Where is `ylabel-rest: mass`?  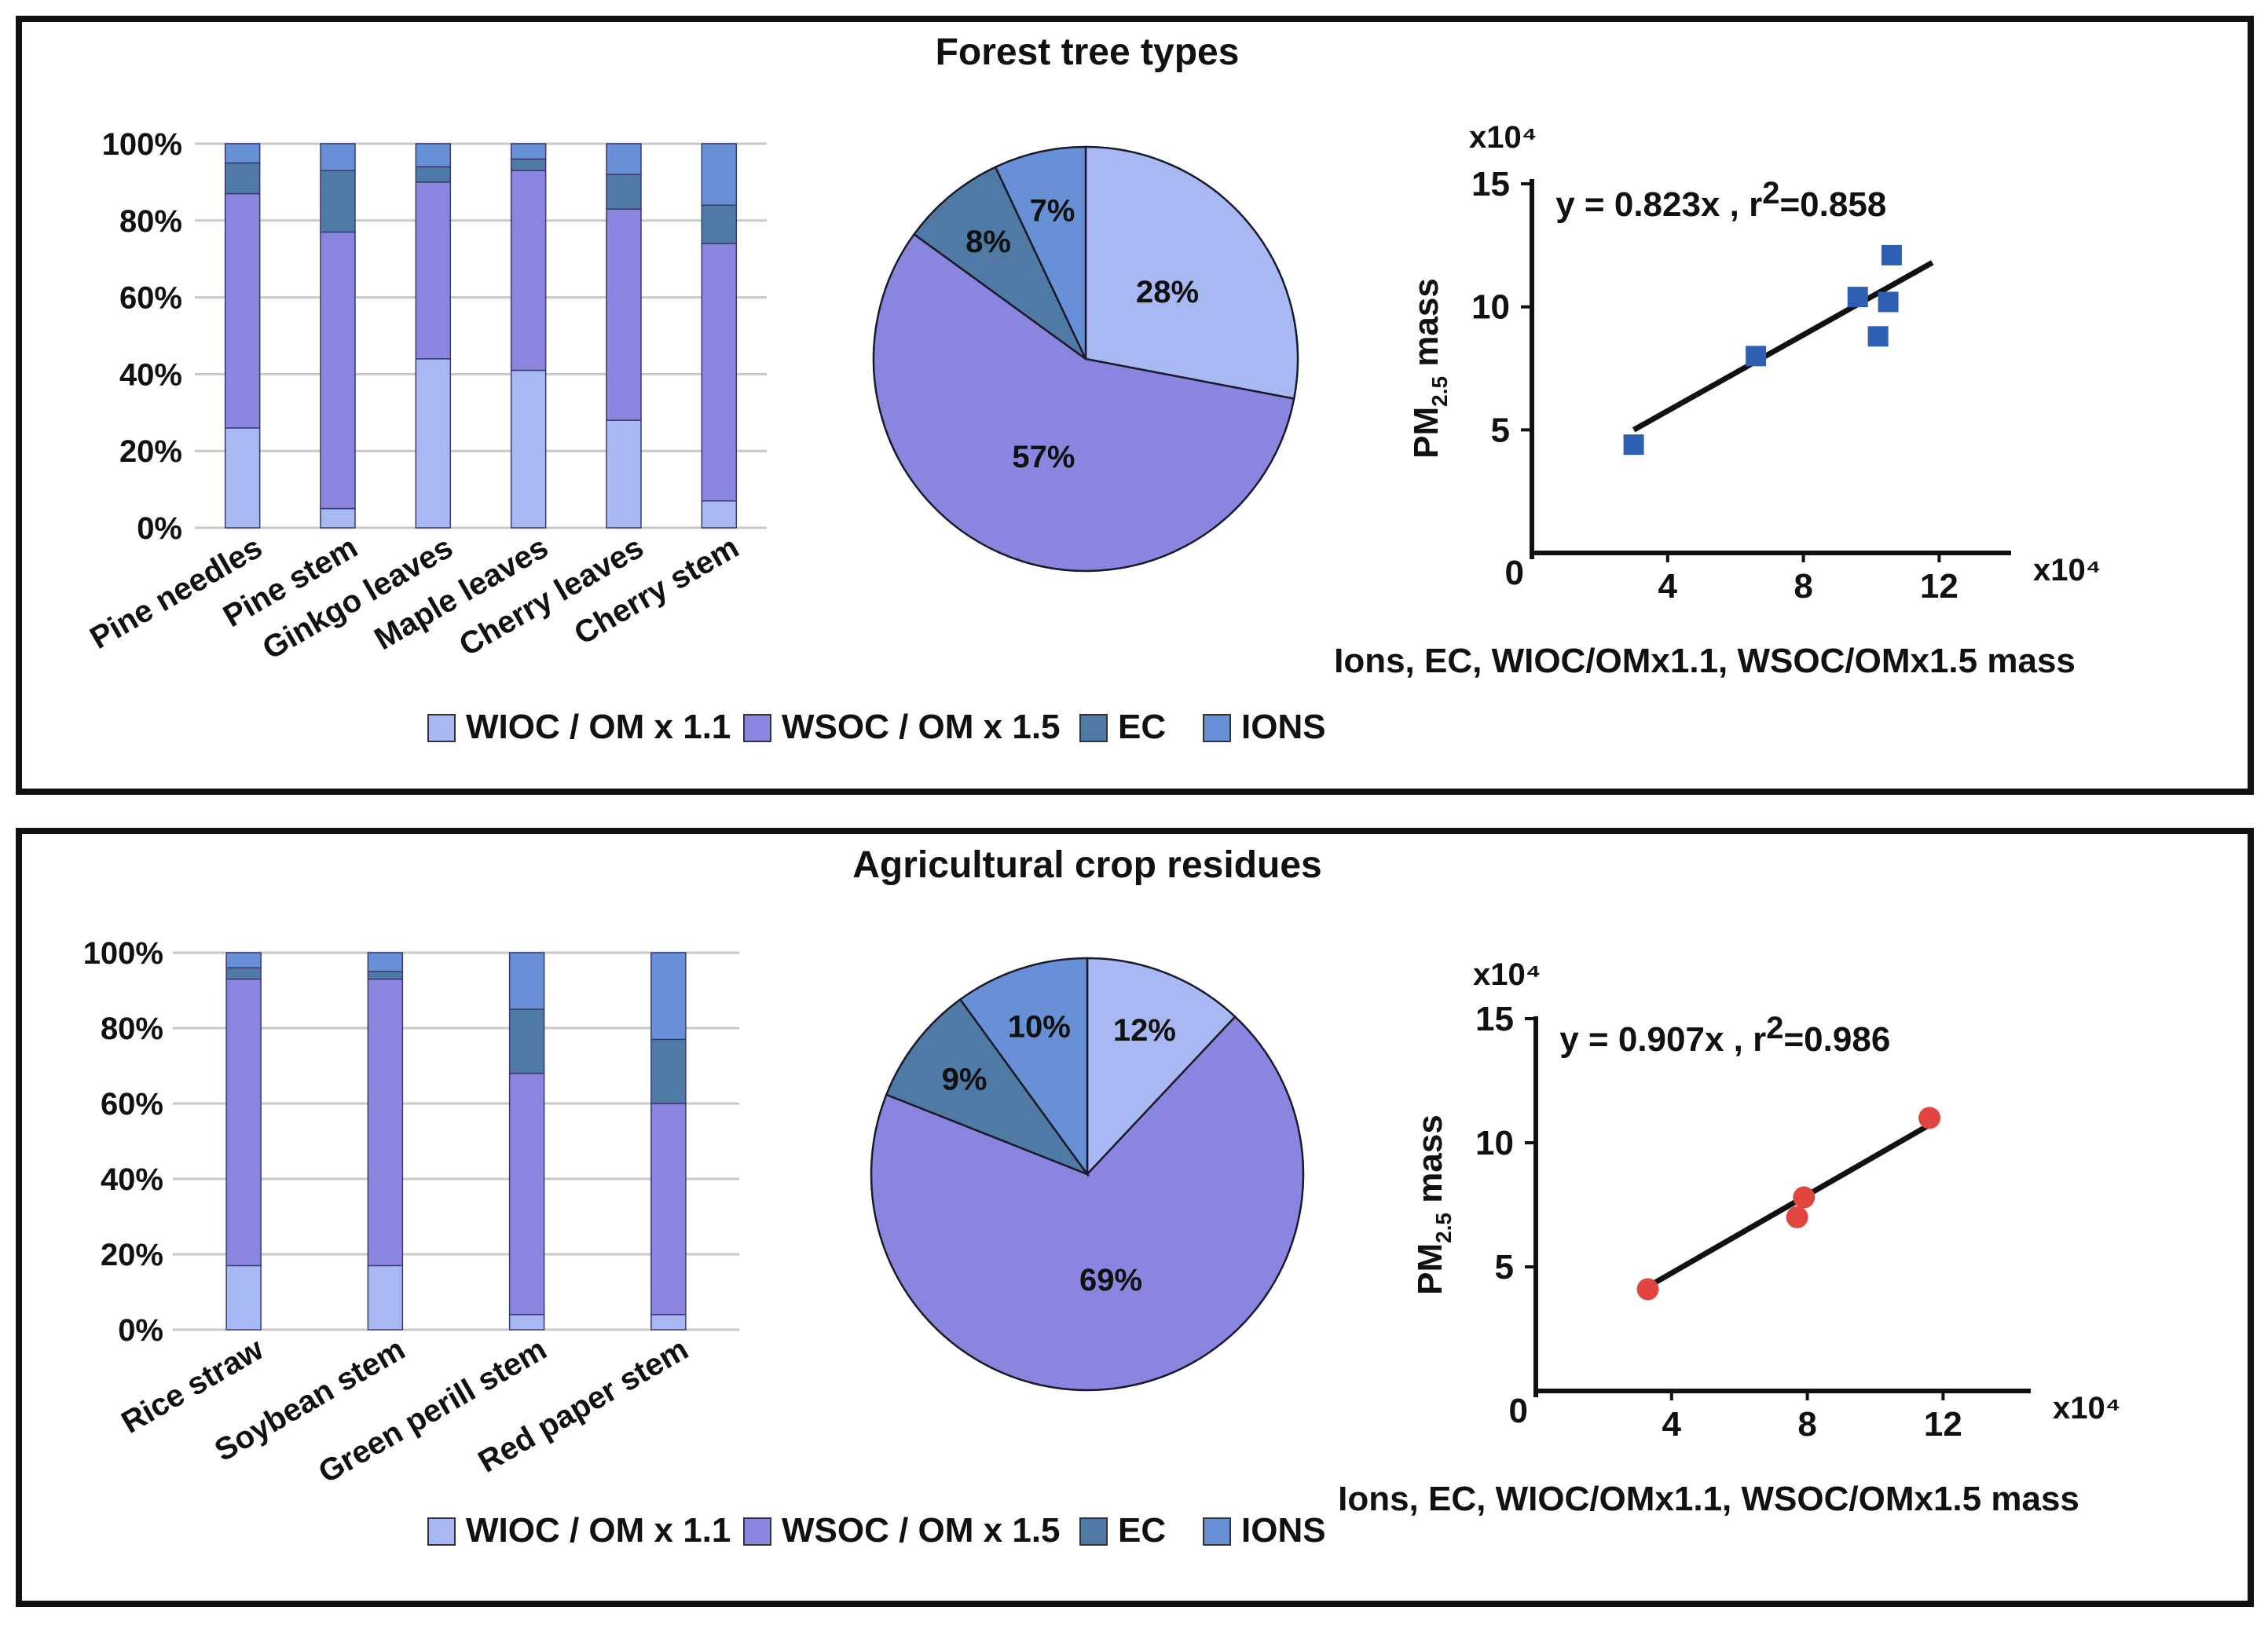
ylabel-rest: mass is located at coordinates (1430, 1163).